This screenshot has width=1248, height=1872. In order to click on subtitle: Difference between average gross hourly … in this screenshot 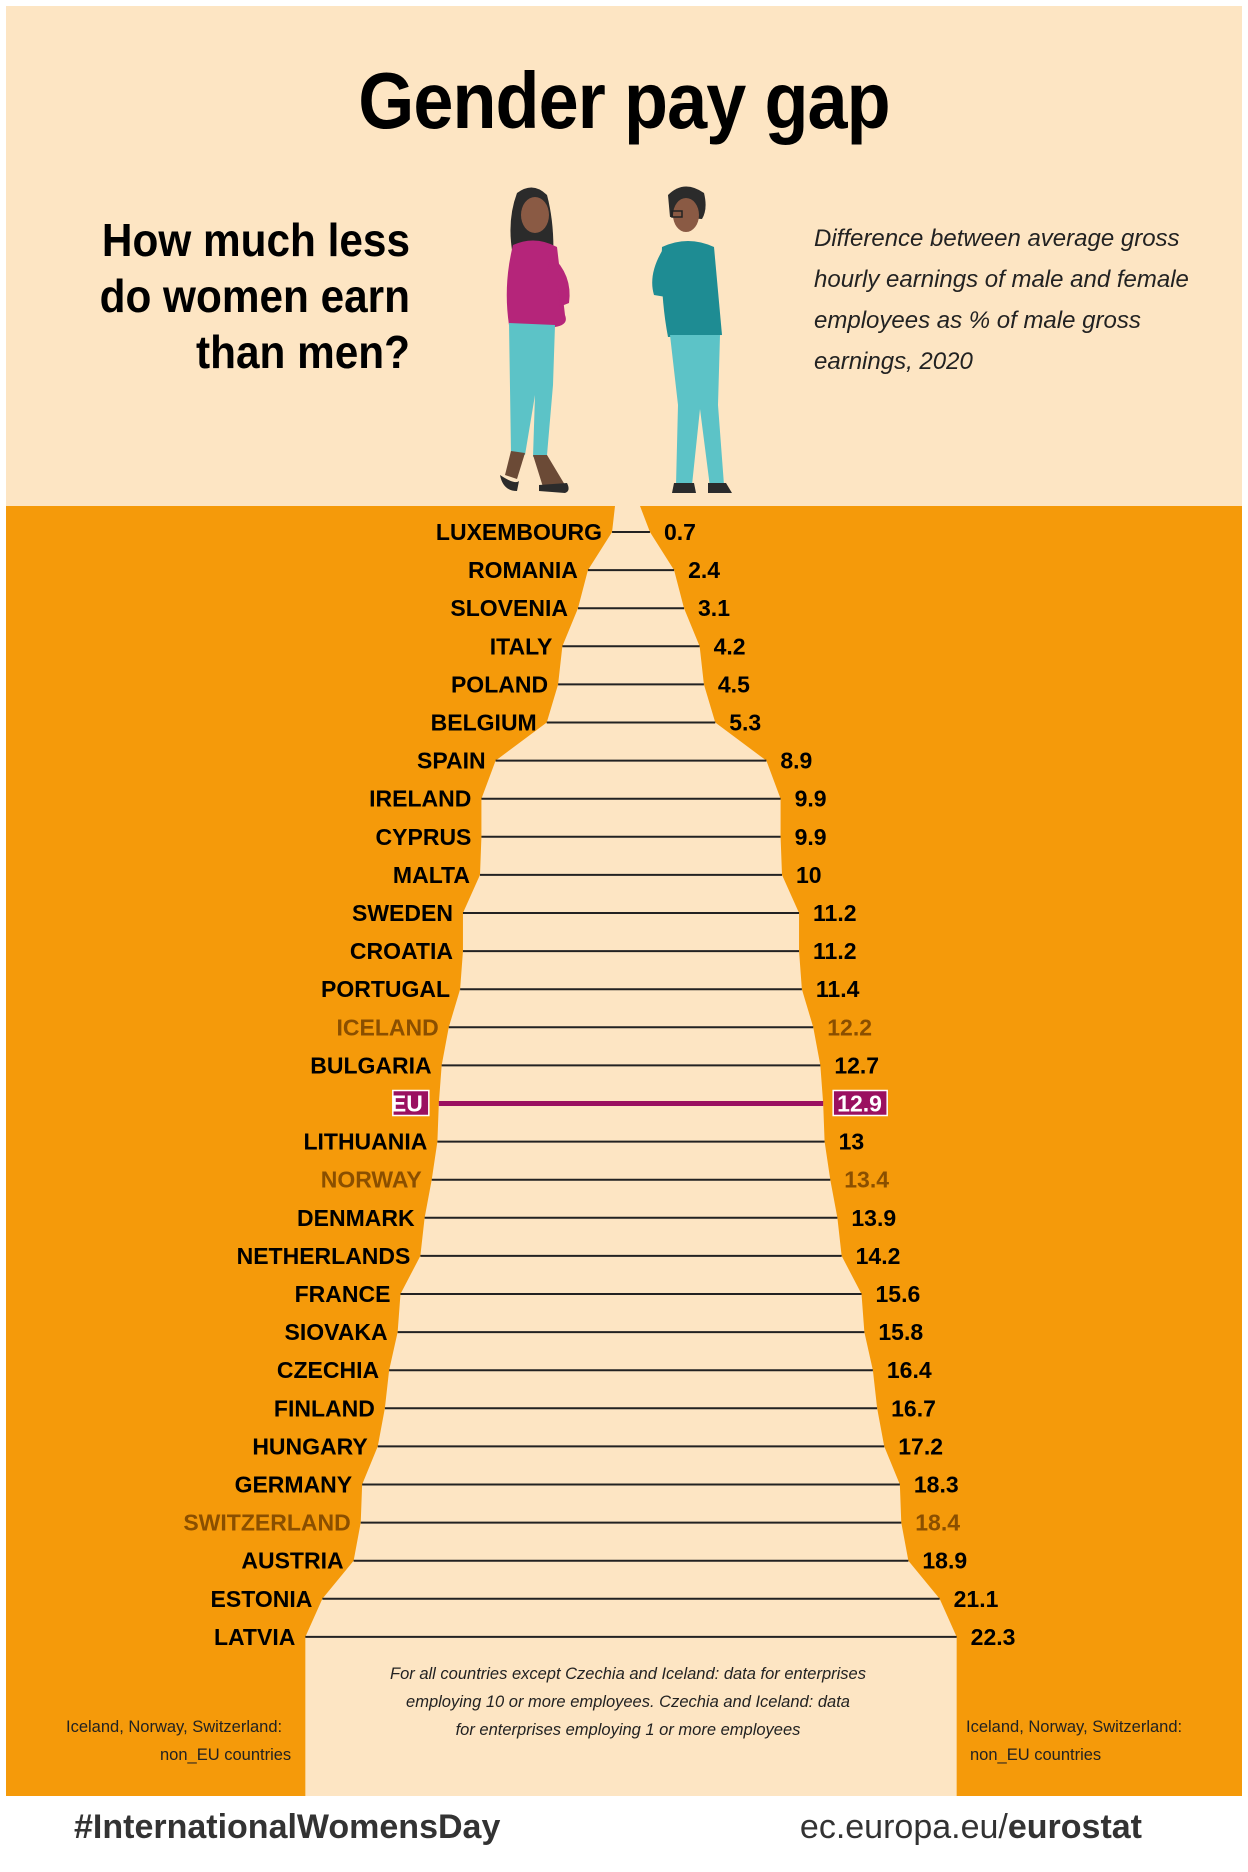, I will do `click(1001, 300)`.